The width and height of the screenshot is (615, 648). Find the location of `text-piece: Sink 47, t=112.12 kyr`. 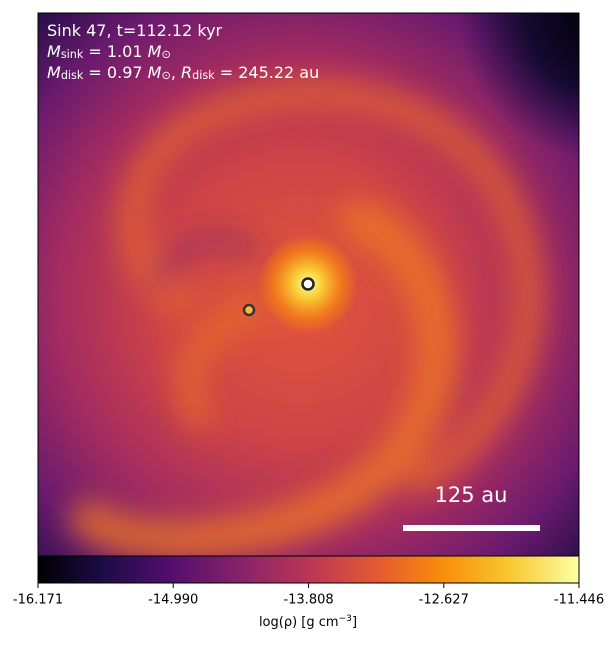

text-piece: Sink 47, t=112.12 kyr is located at coordinates (135, 30).